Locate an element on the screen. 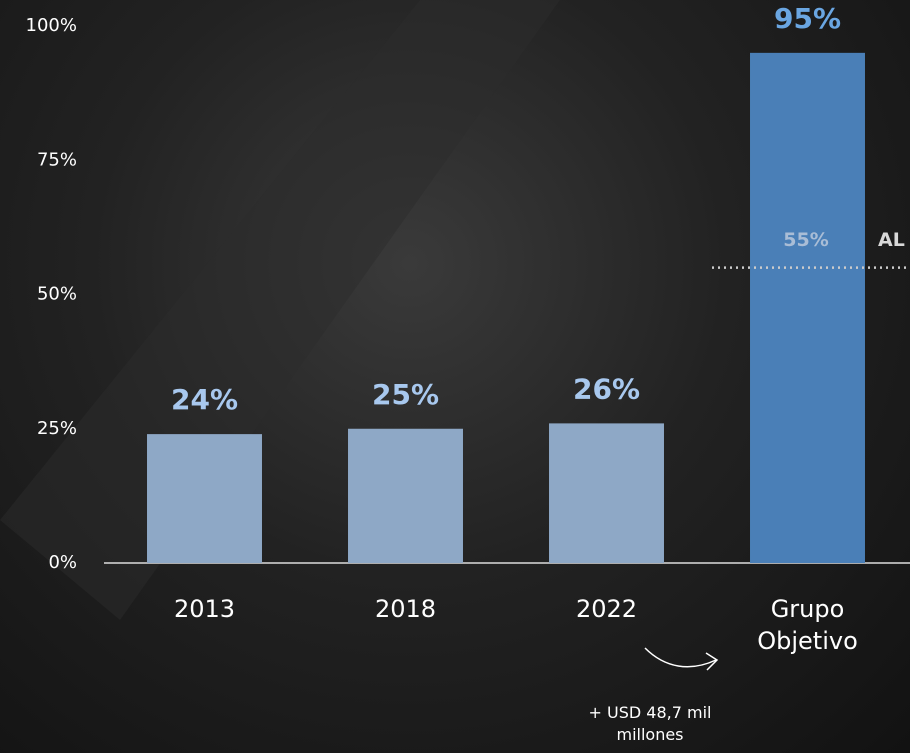 Image resolution: width=910 pixels, height=753 pixels. reference-label: 55% is located at coordinates (805, 240).